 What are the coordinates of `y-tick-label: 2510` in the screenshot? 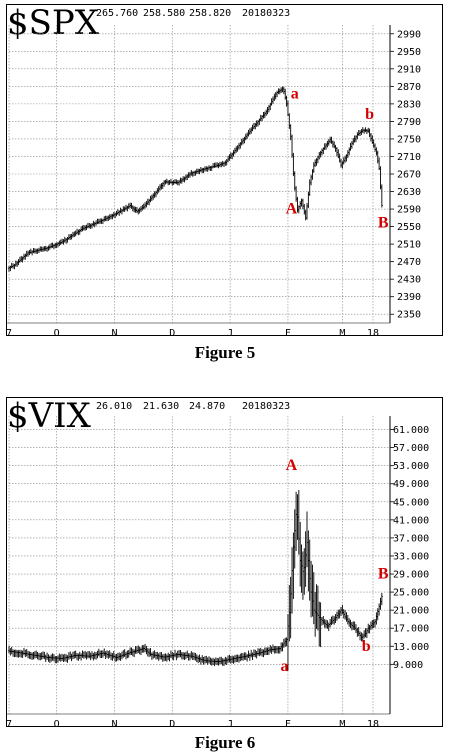 It's located at (409, 245).